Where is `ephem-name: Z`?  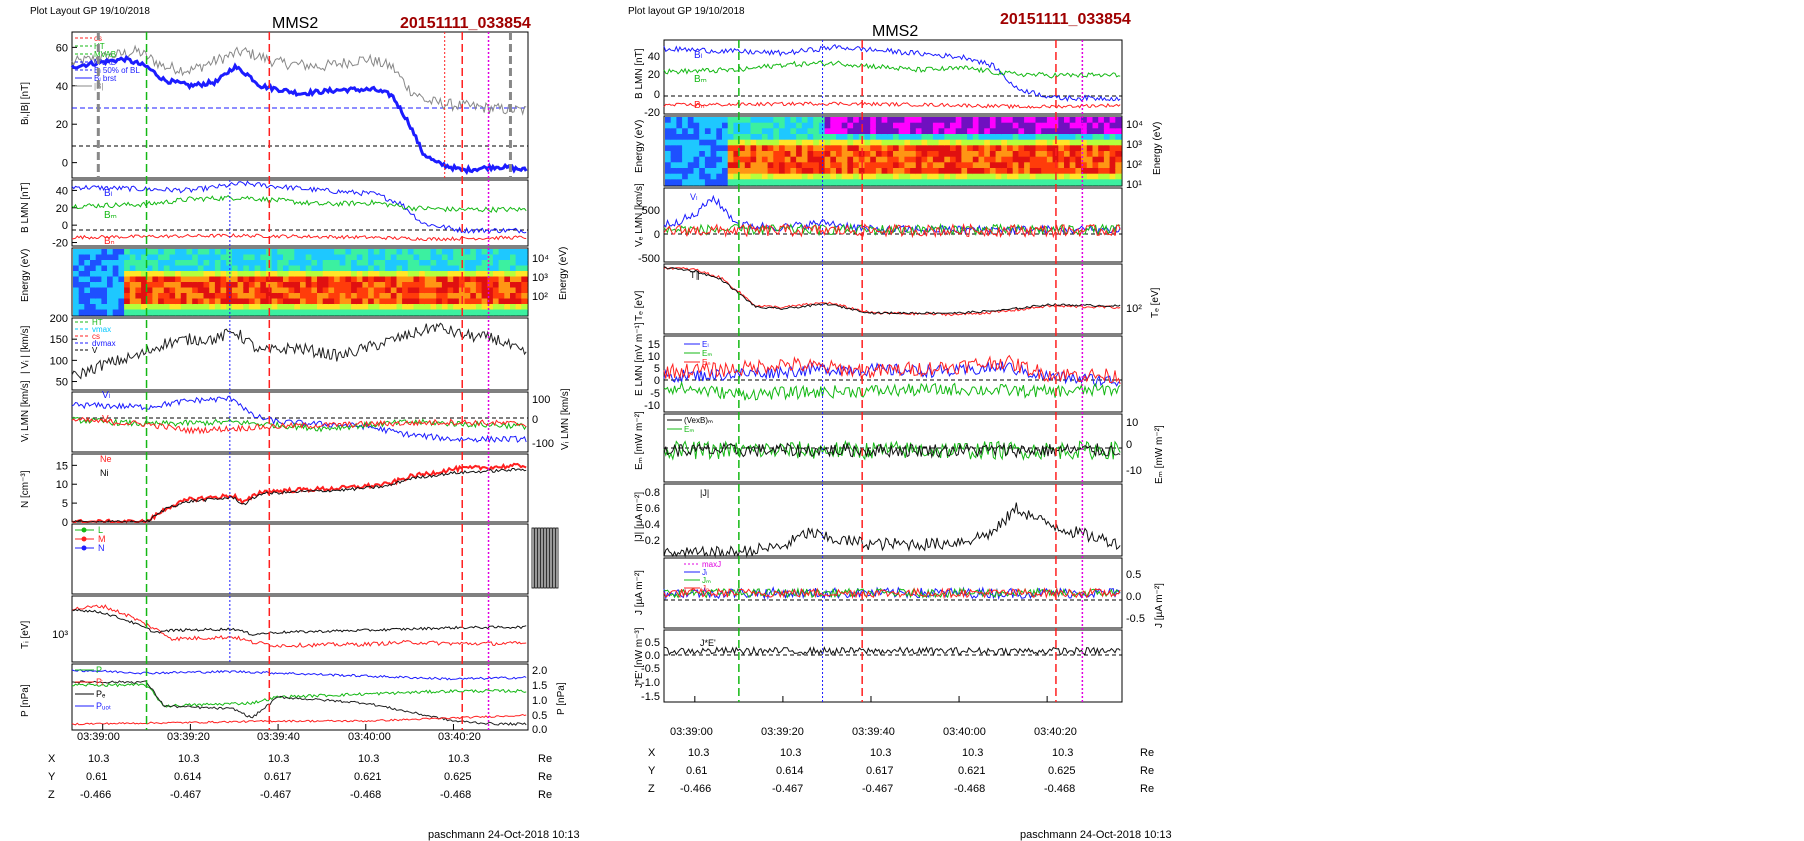 ephem-name: Z is located at coordinates (51, 795).